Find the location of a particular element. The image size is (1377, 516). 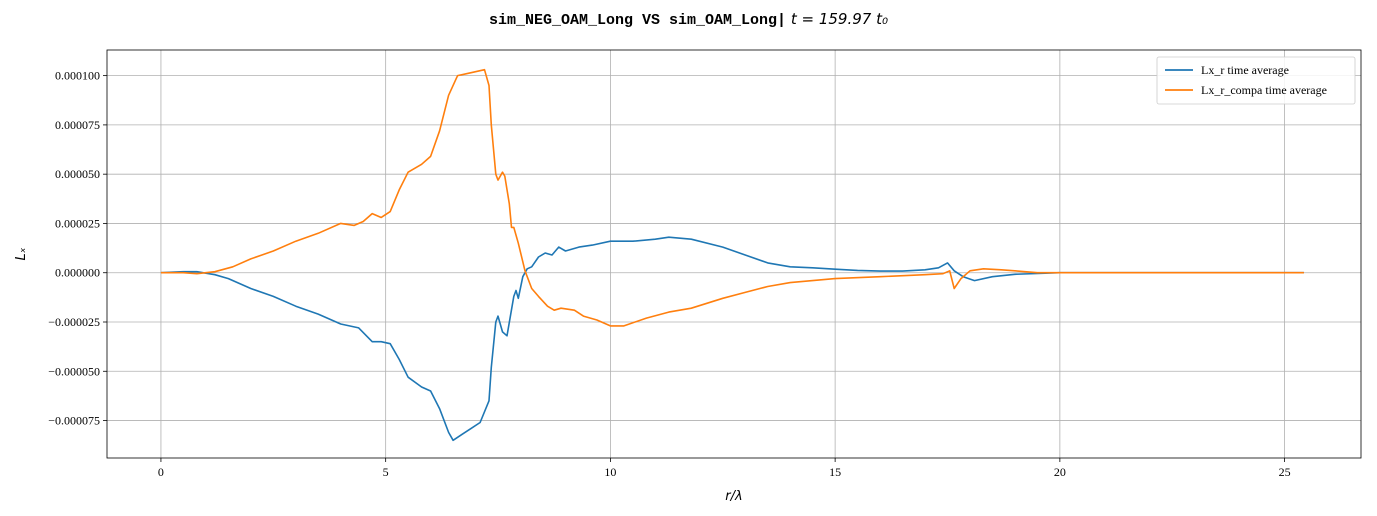

x-axis-label: r/λ is located at coordinates (733, 496).